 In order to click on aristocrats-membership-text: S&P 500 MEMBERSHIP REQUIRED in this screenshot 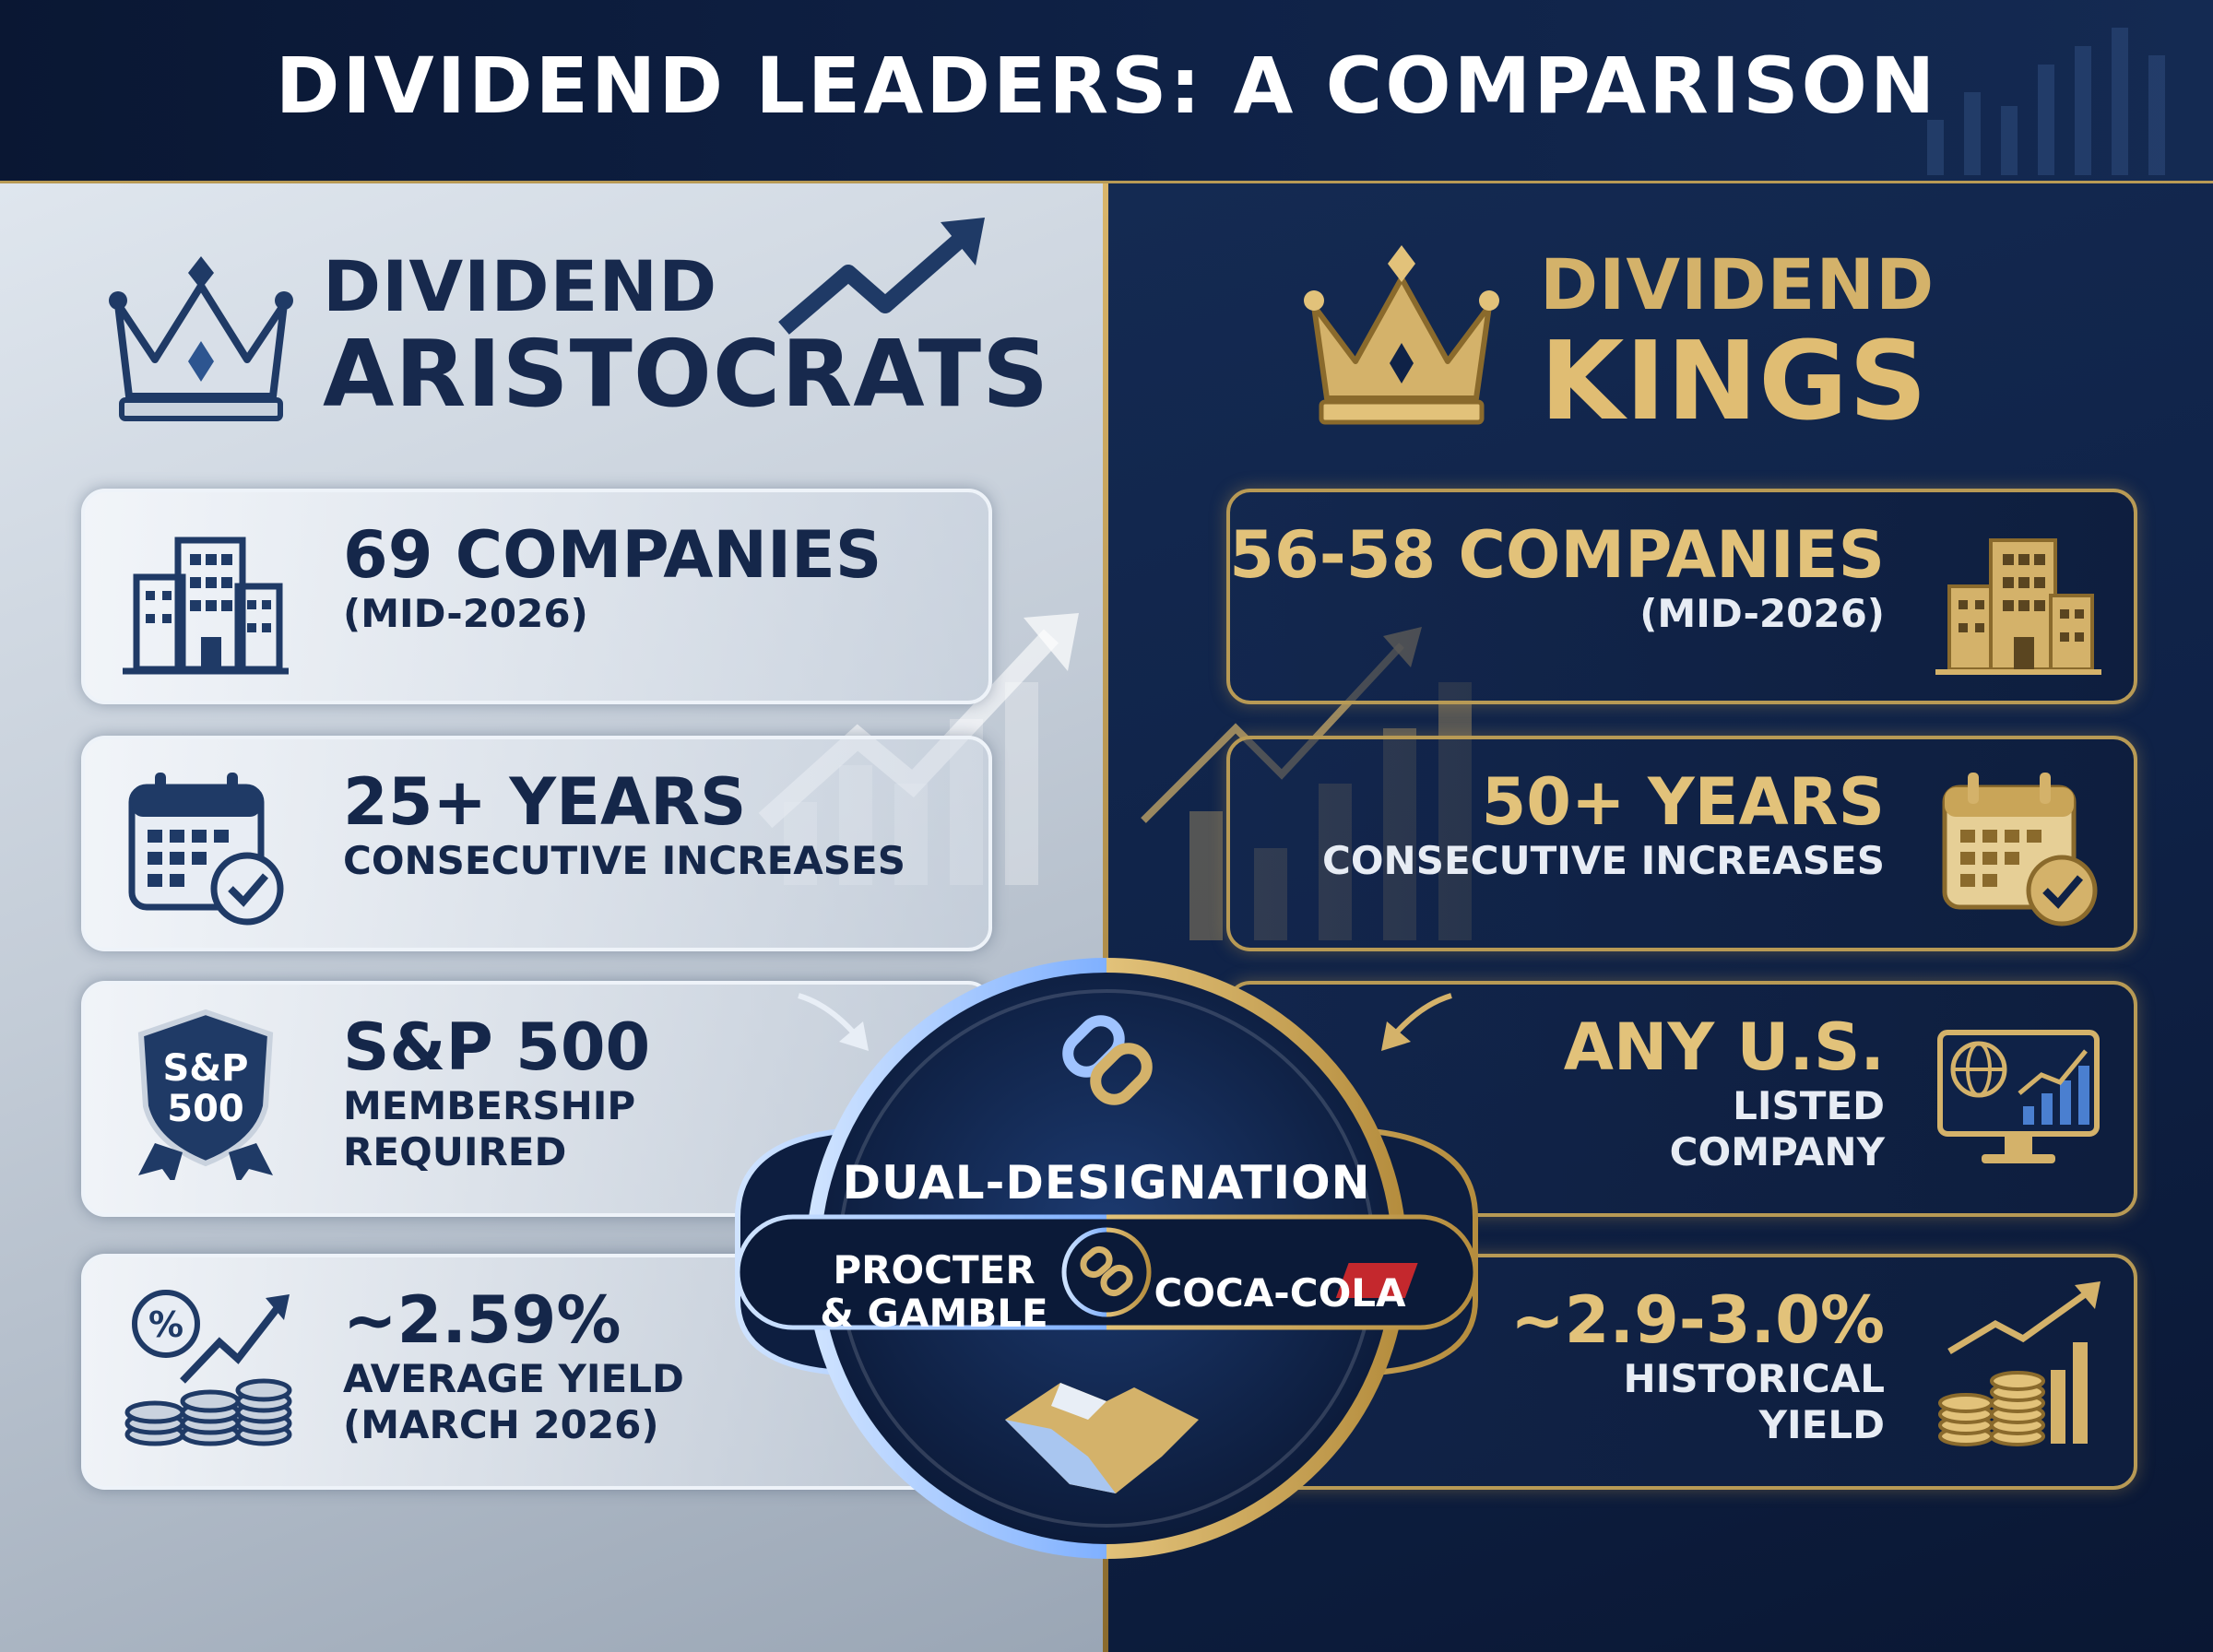, I will do `click(496, 1094)`.